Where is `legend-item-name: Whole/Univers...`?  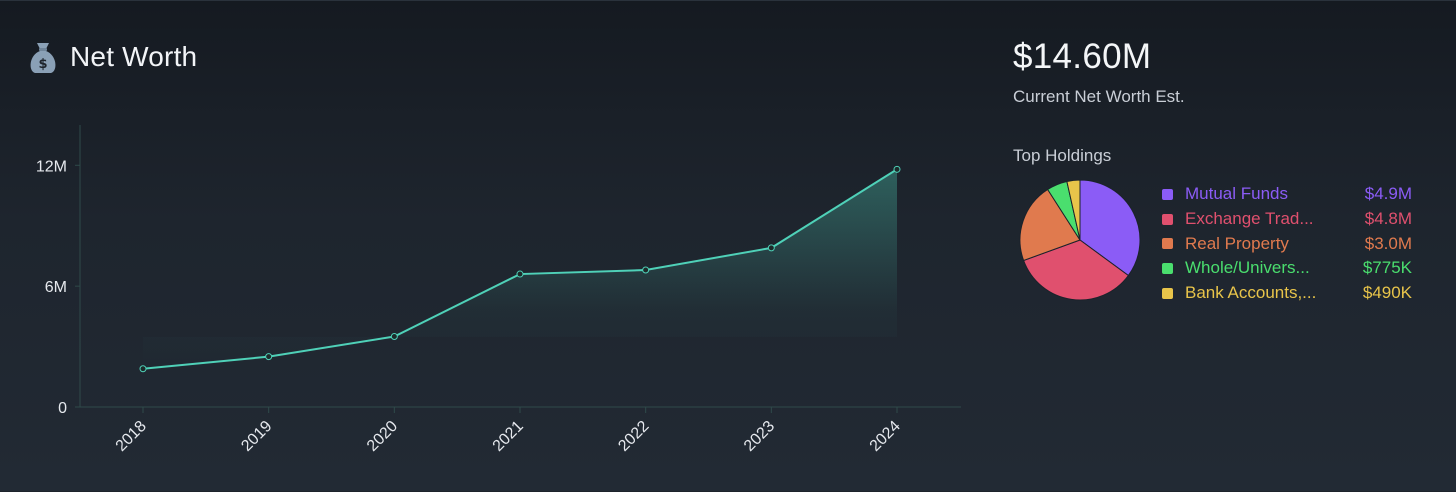
legend-item-name: Whole/Univers... is located at coordinates (1247, 268).